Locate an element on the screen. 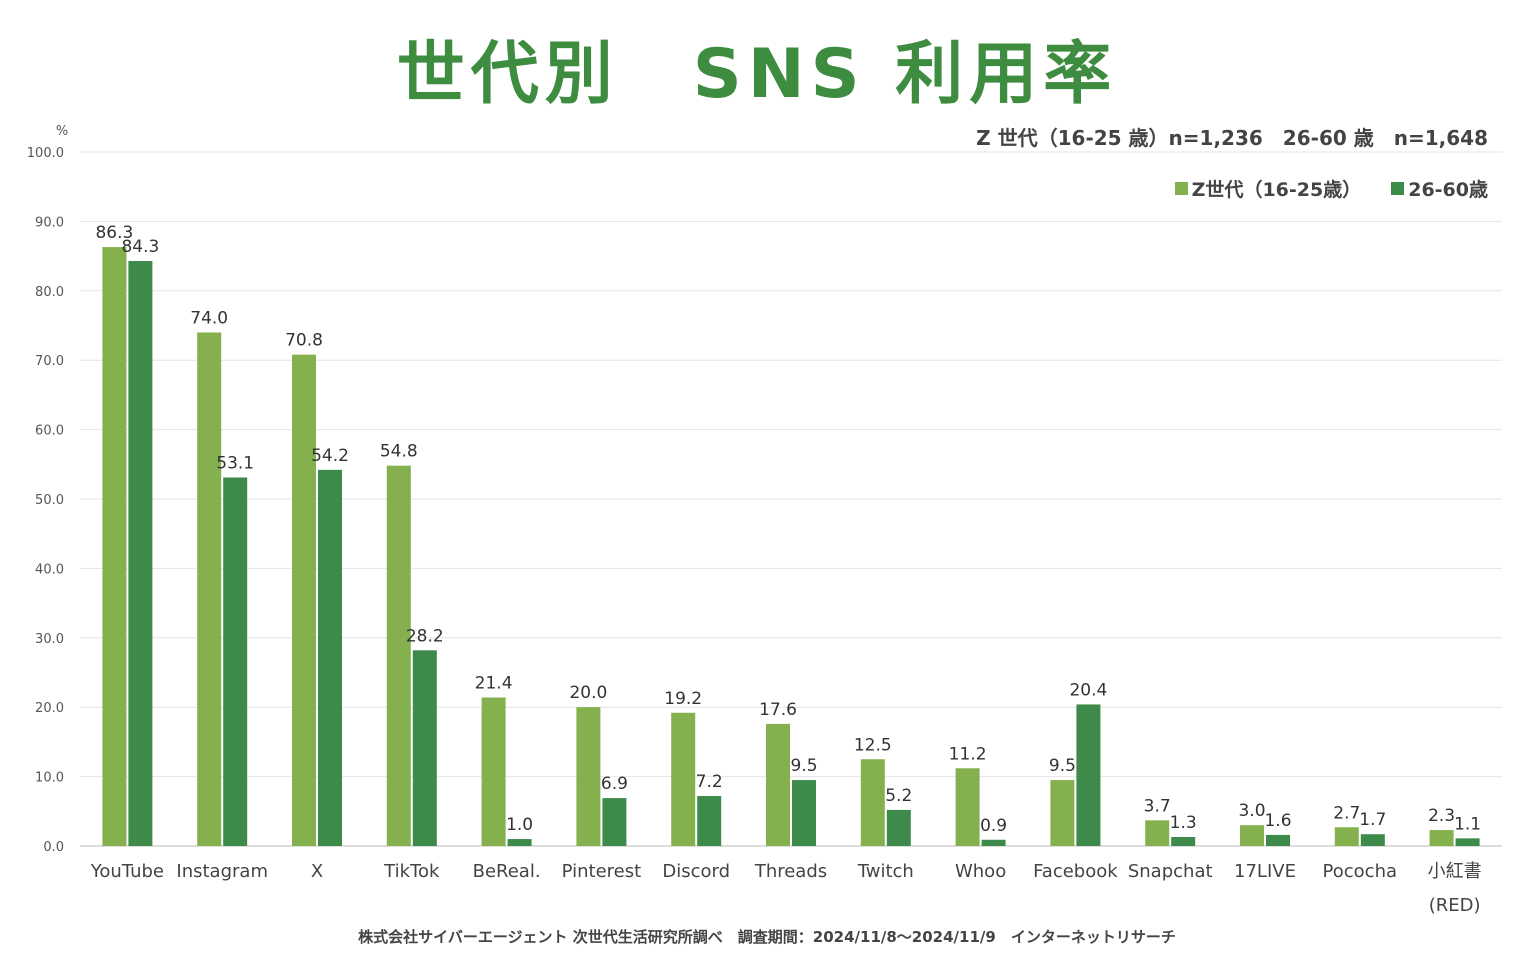 The height and width of the screenshot is (972, 1514). data-label: 74.0 is located at coordinates (209, 318).